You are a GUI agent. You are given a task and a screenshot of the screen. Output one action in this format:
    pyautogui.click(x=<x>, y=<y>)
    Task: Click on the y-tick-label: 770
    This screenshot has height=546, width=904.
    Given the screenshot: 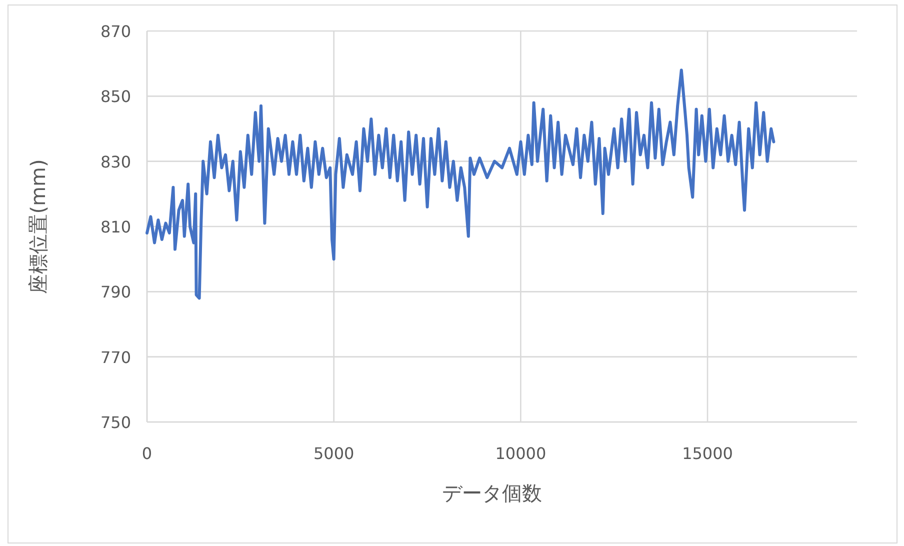 What is the action you would take?
    pyautogui.click(x=115, y=357)
    